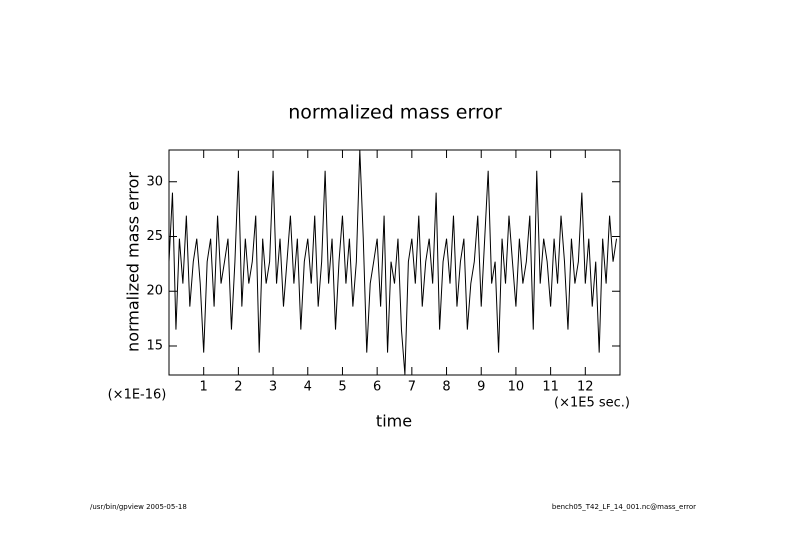 The height and width of the screenshot is (558, 789). What do you see at coordinates (238, 387) in the screenshot?
I see `x-tick-label: 2` at bounding box center [238, 387].